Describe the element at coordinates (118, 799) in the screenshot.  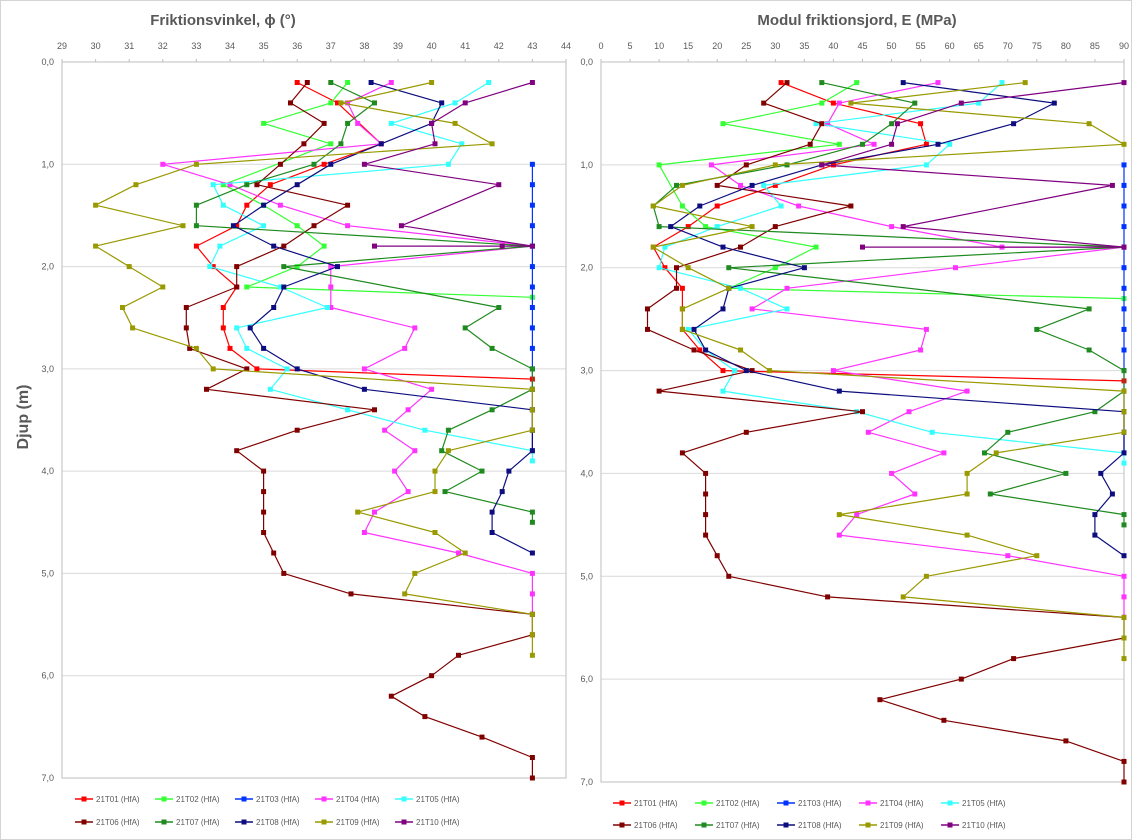
I see `legend-label: 21T01 (HfA)` at that location.